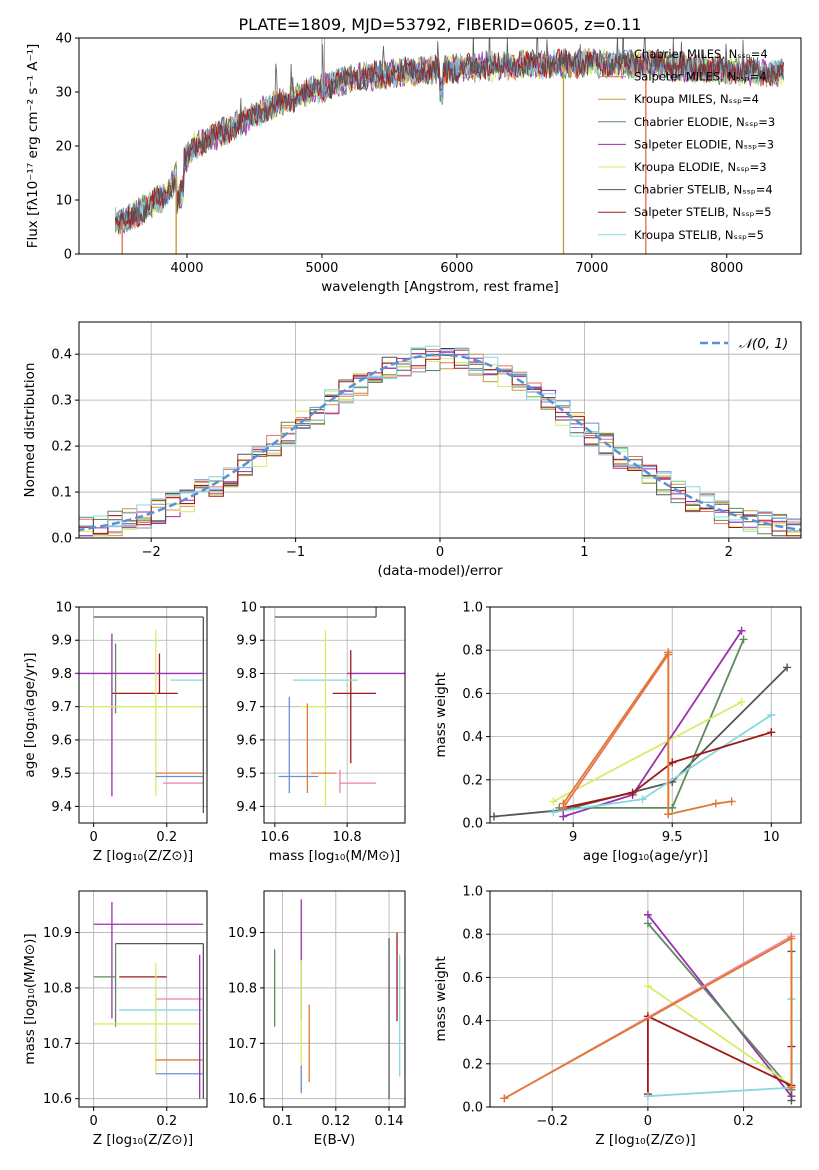 Image resolution: width=819 pixels, height=1170 pixels. Describe the element at coordinates (701, 54) in the screenshot. I see `legend-label: Chabrier MILES, Nₛₛₚ=4` at that location.